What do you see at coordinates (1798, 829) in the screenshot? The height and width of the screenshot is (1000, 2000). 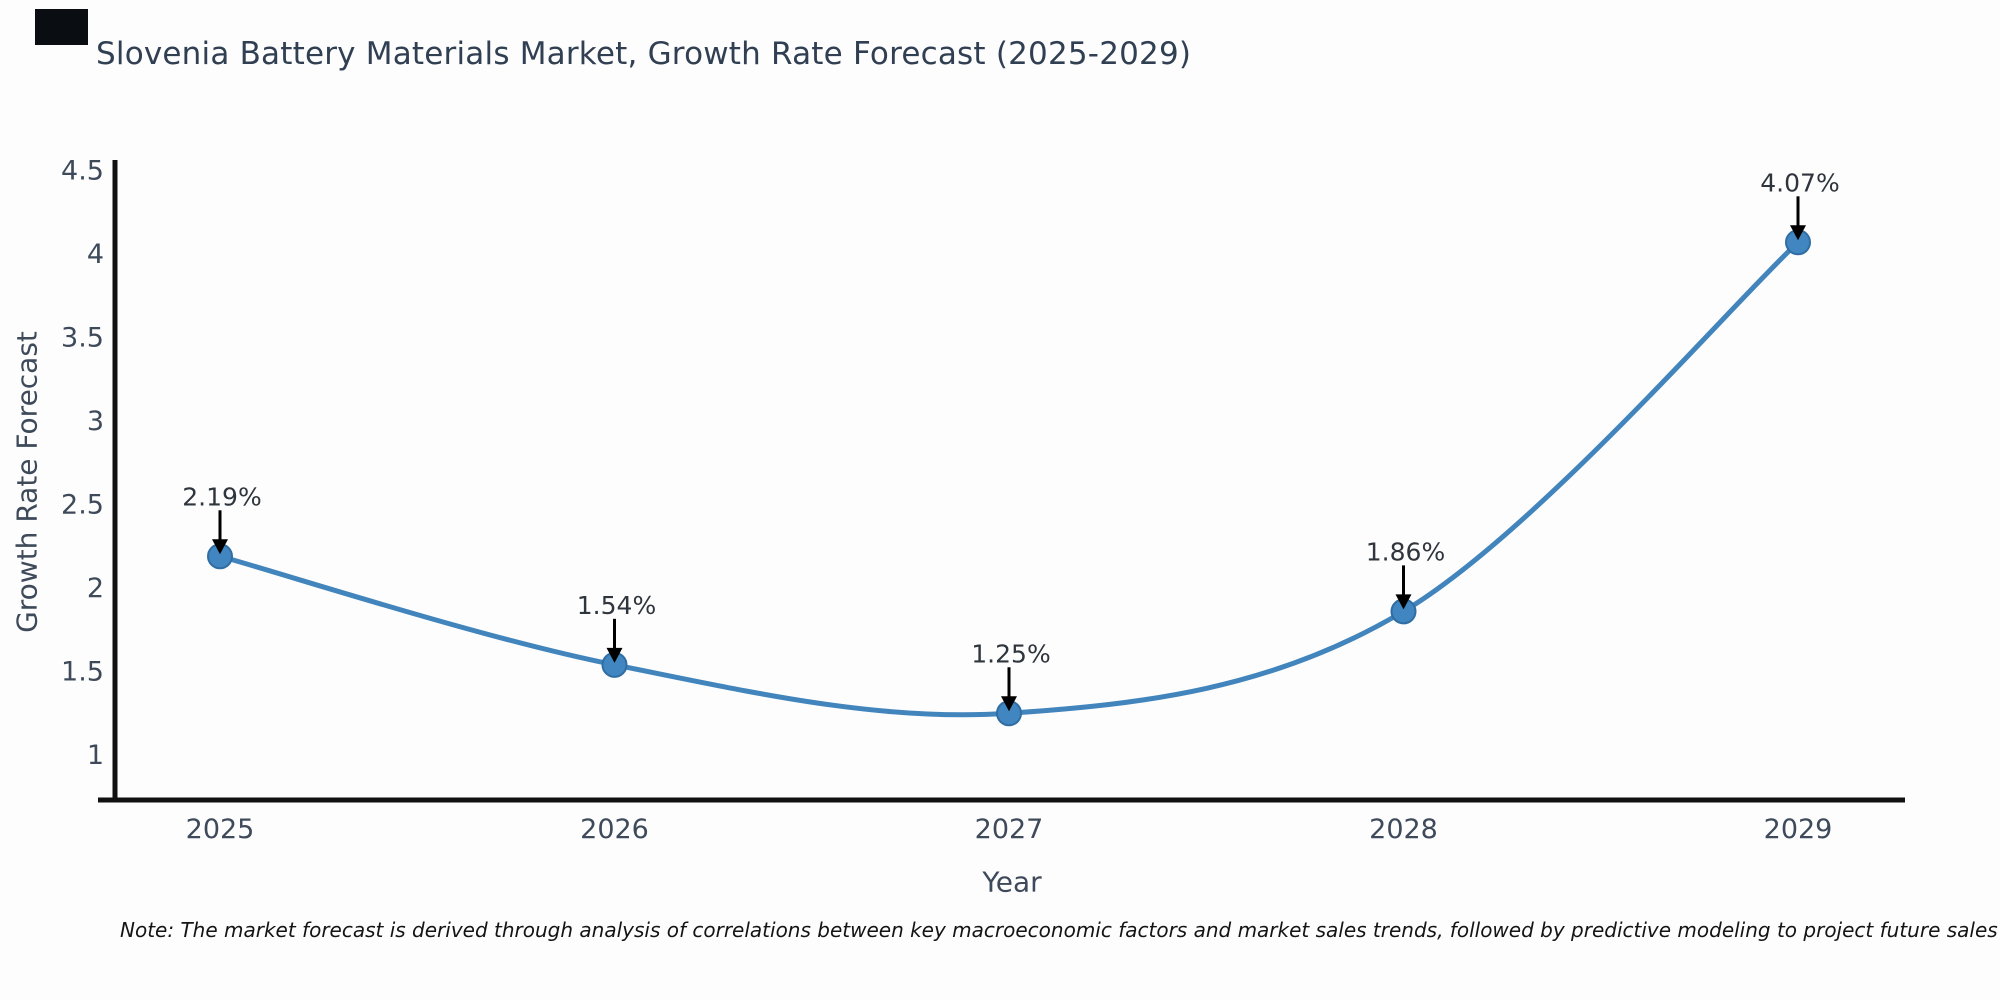 I see `x-tick-label: 2029` at bounding box center [1798, 829].